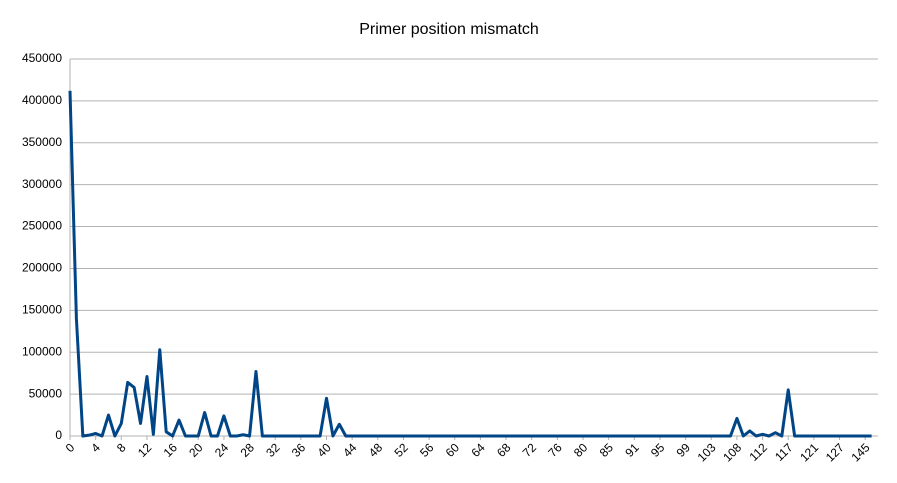  What do you see at coordinates (581, 450) in the screenshot?
I see `x-tick-label: 80` at bounding box center [581, 450].